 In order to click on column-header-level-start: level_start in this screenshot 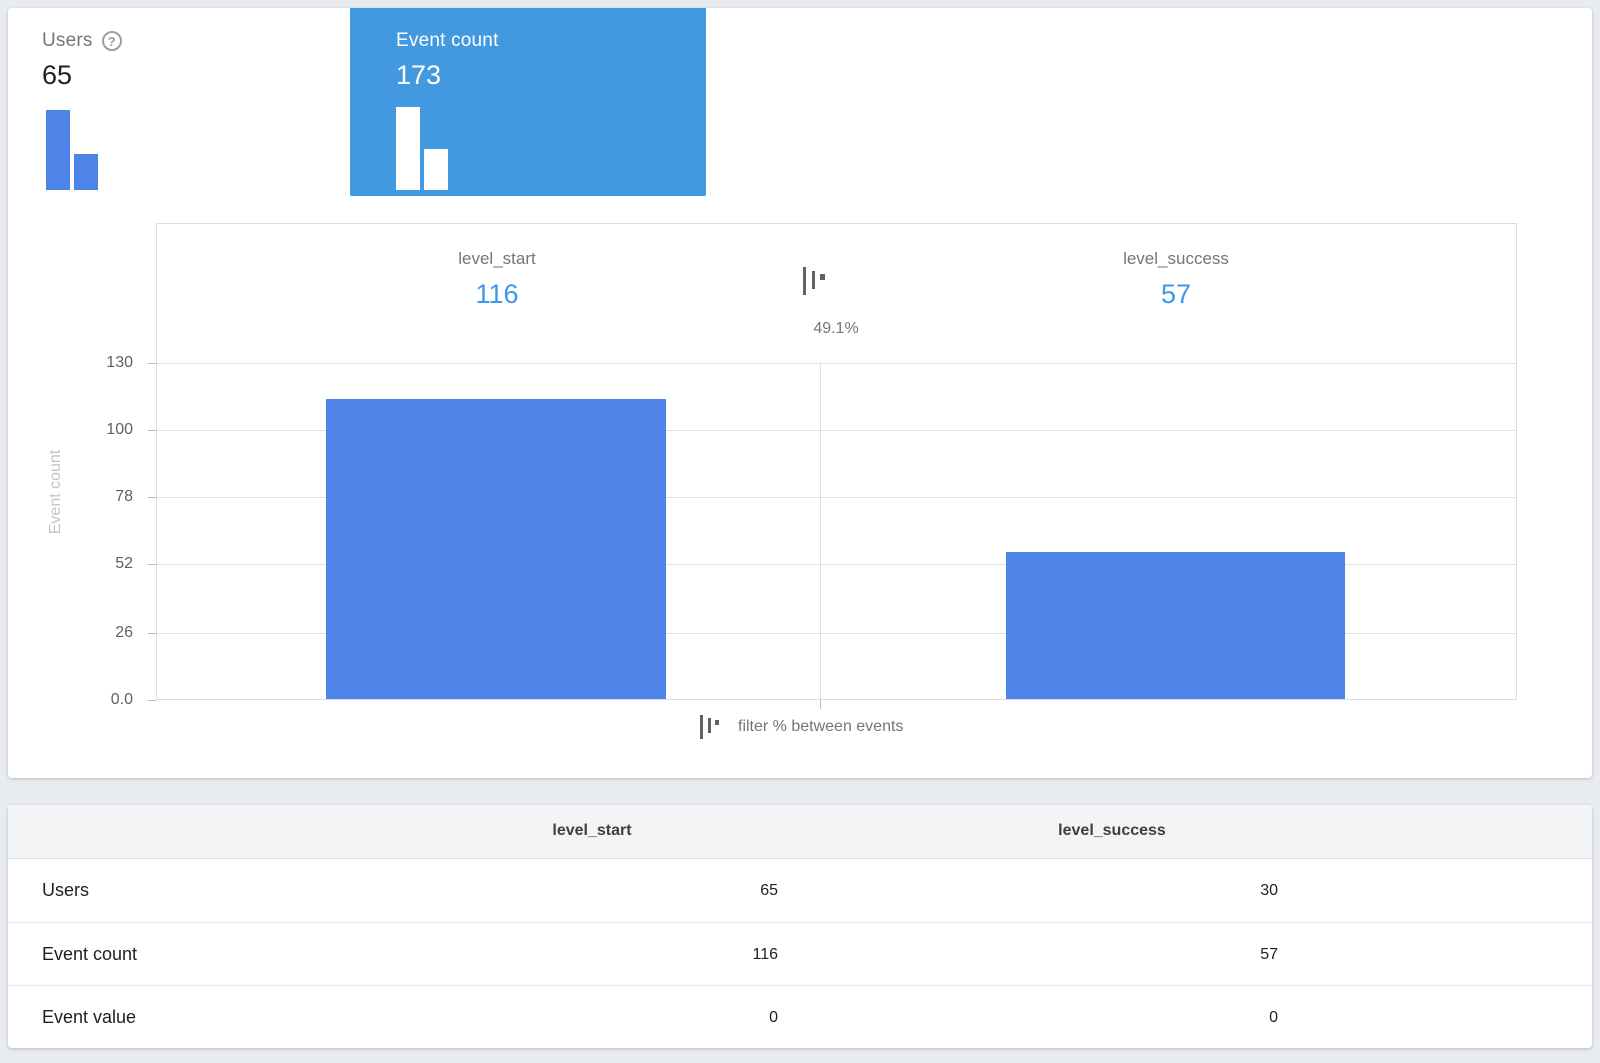, I will do `click(592, 830)`.